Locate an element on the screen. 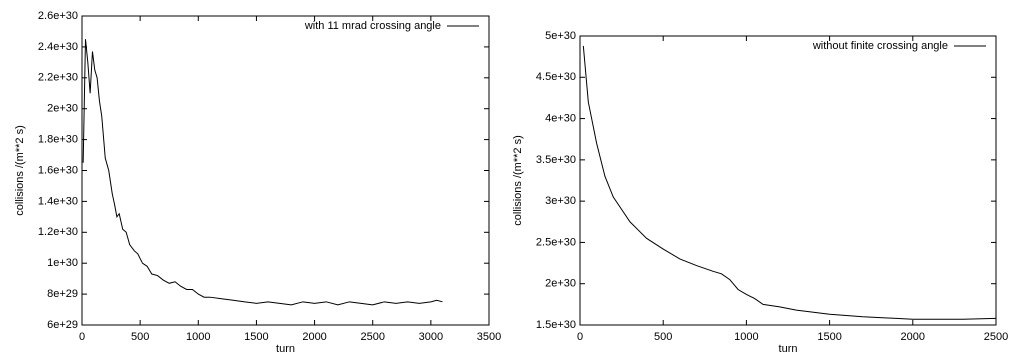 The height and width of the screenshot is (354, 1010). y-tick-label: 2.4e+30 is located at coordinates (58, 47).